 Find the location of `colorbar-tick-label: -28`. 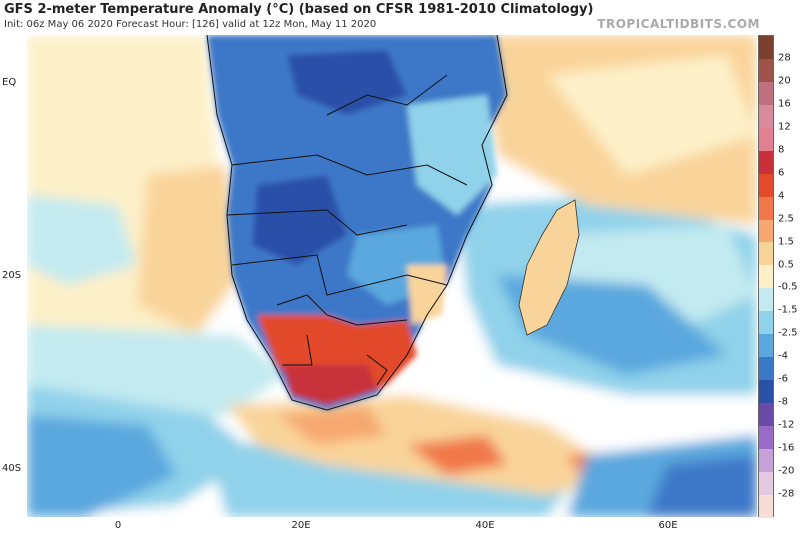

colorbar-tick-label: -28 is located at coordinates (786, 494).